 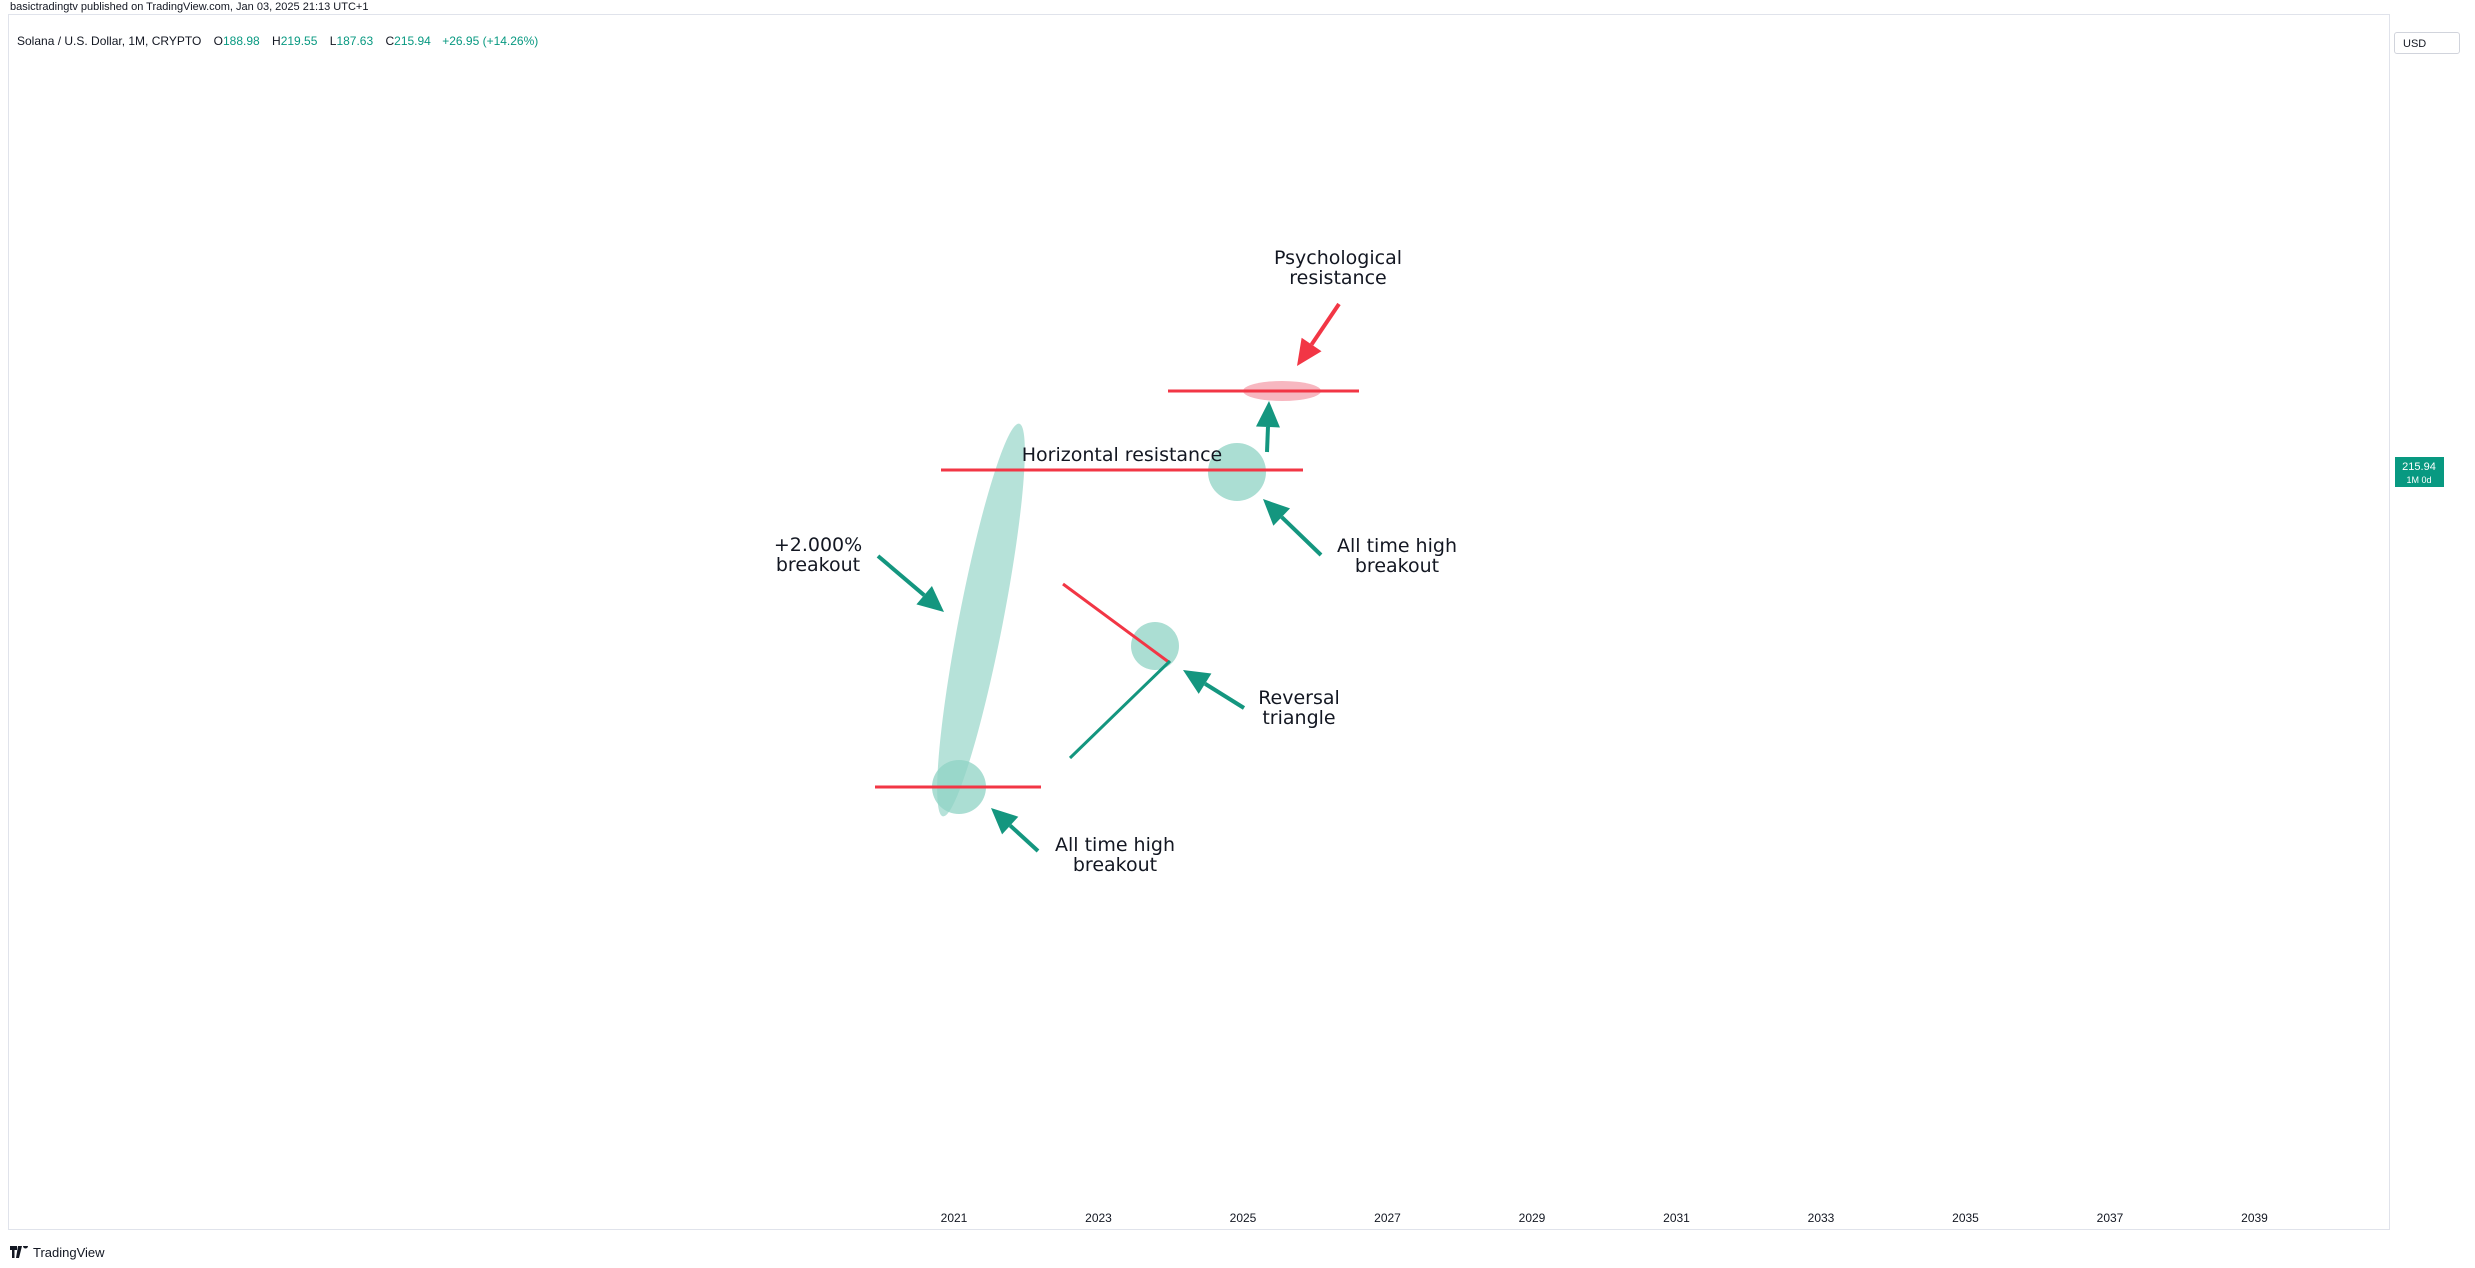 What do you see at coordinates (2418, 480) in the screenshot?
I see `candle-countdown: 1M 0d` at bounding box center [2418, 480].